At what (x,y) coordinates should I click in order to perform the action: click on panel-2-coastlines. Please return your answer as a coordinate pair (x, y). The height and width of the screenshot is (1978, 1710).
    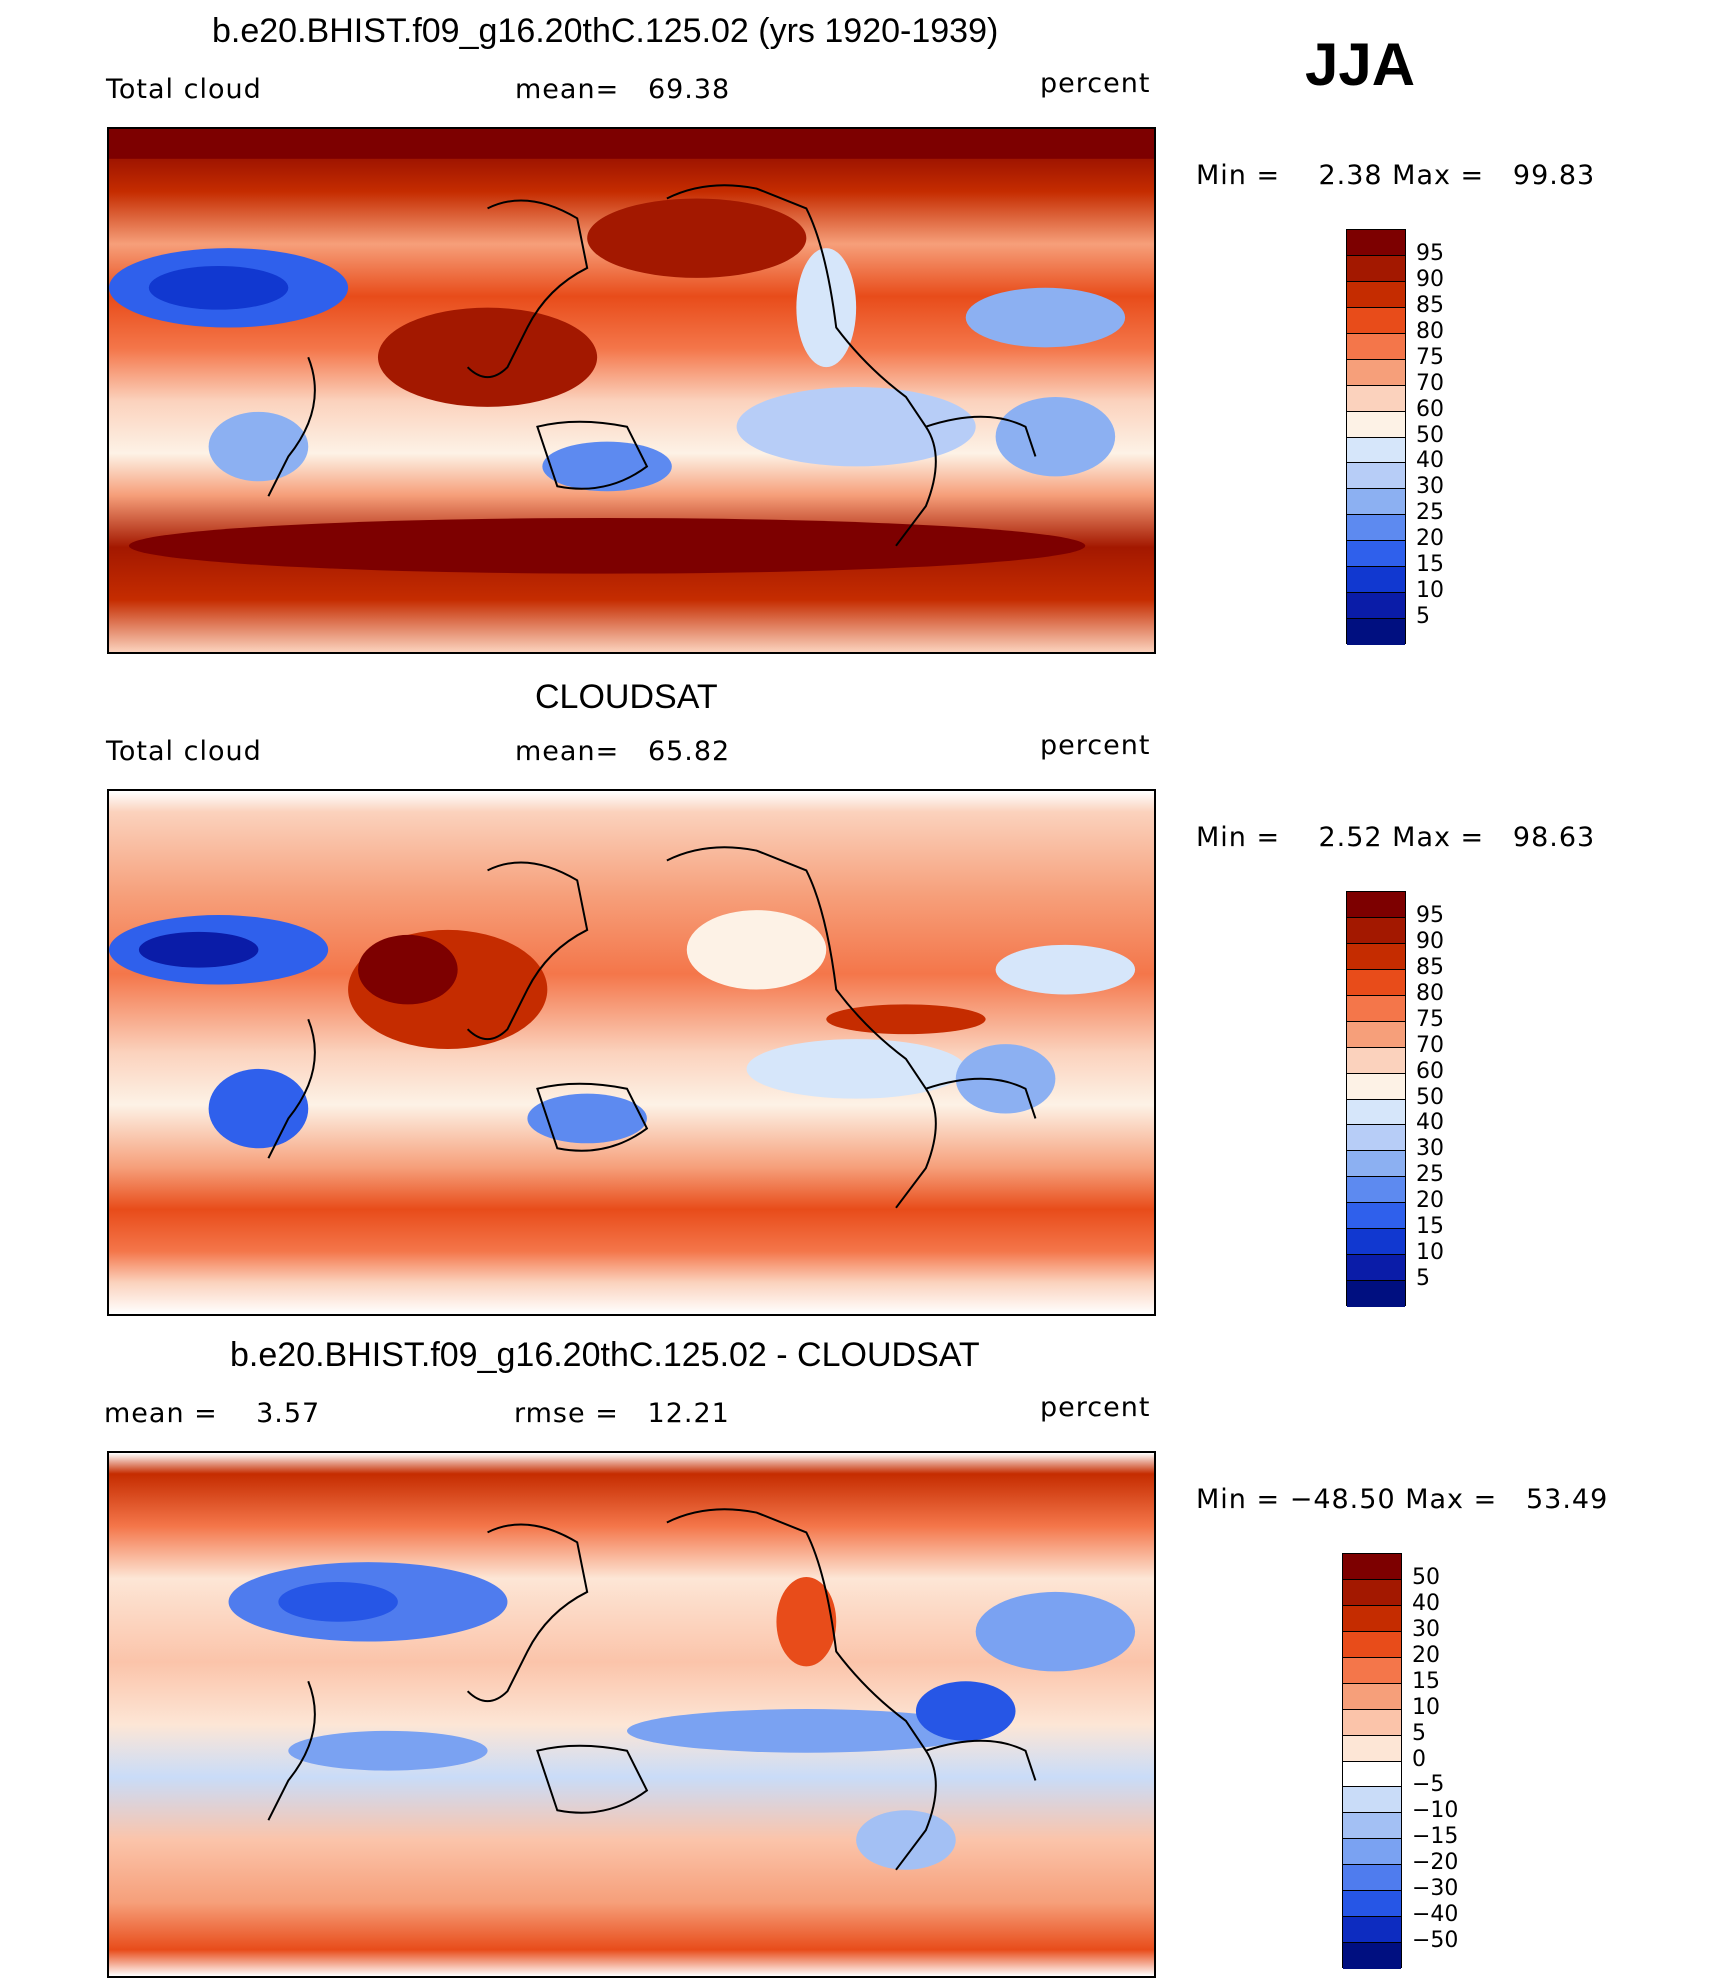
    Looking at the image, I should click on (652, 1027).